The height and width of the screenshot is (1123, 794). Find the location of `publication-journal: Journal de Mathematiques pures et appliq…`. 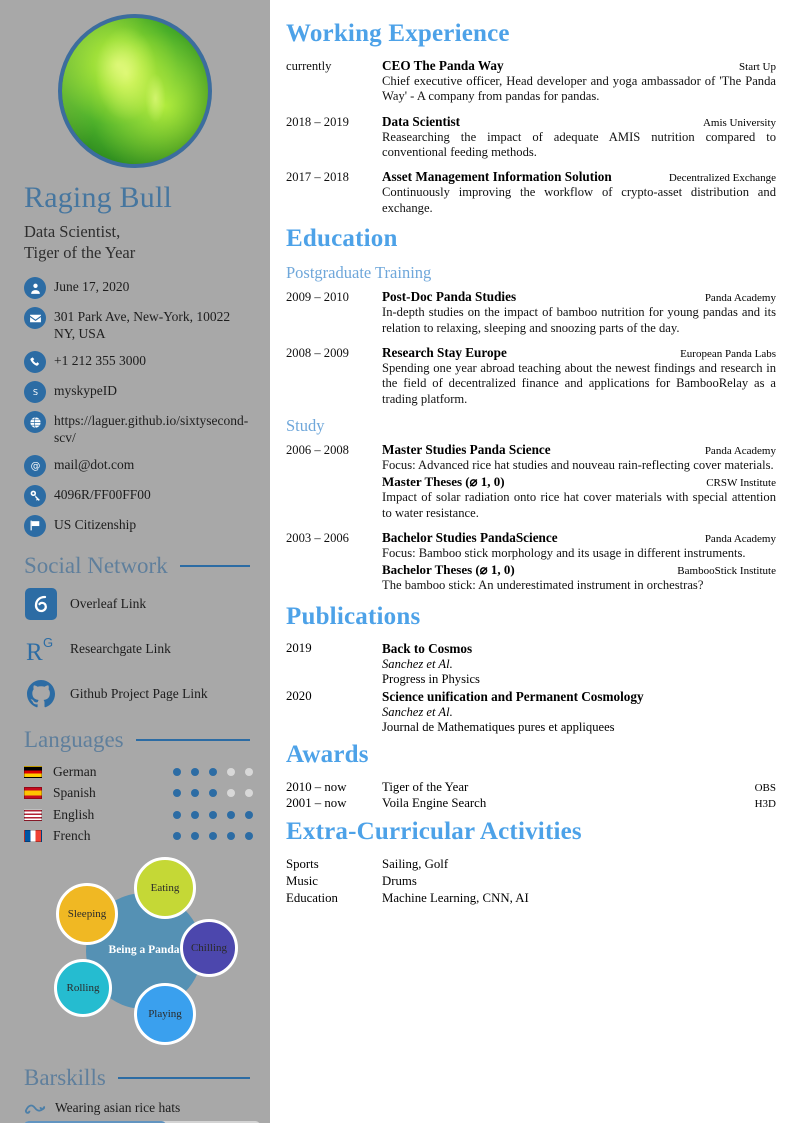

publication-journal: Journal de Mathematiques pures et appliq… is located at coordinates (498, 726).